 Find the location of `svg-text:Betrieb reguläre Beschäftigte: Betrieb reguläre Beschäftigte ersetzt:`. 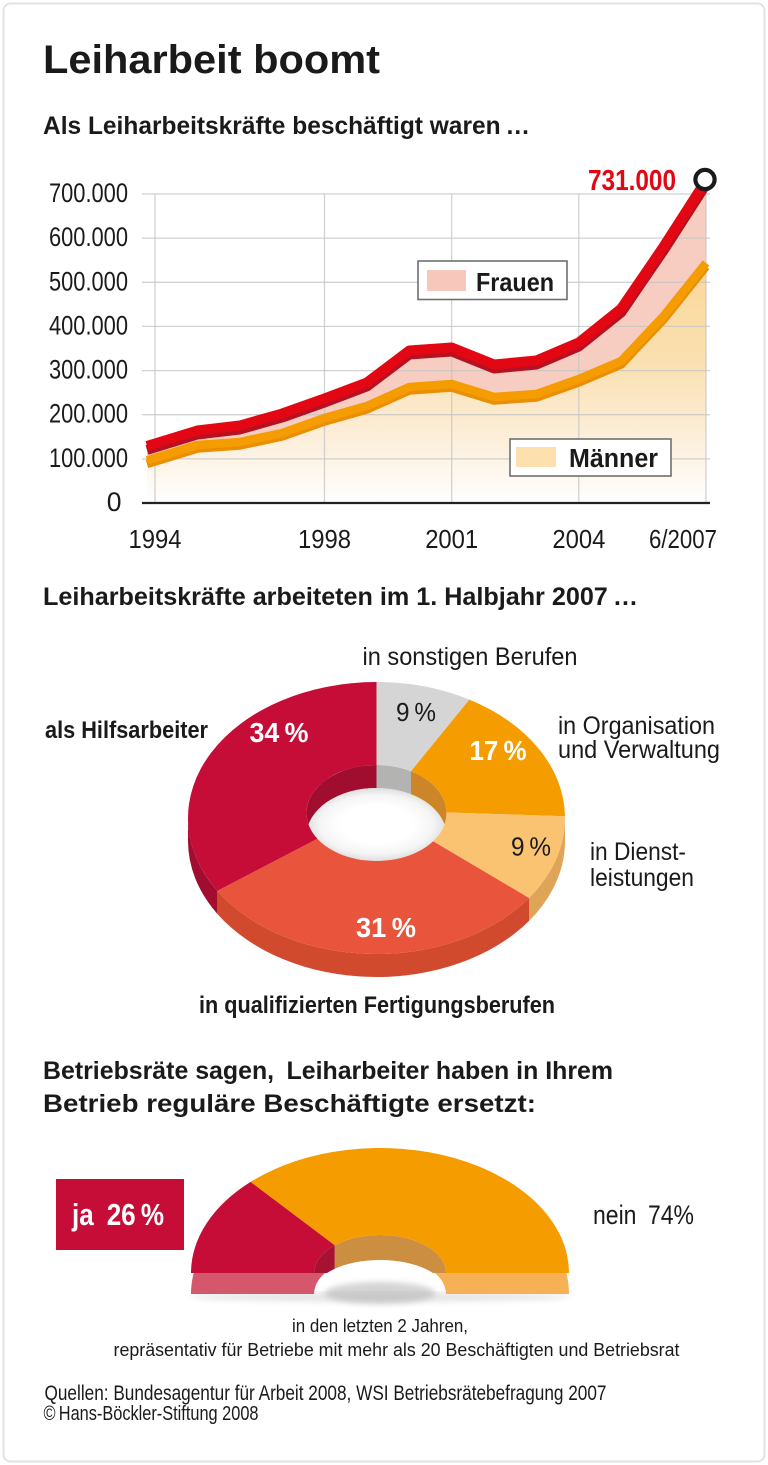

svg-text:Betrieb reguläre Beschäftigte: Betrieb reguläre Beschäftigte ersetzt: is located at coordinates (289, 1104).